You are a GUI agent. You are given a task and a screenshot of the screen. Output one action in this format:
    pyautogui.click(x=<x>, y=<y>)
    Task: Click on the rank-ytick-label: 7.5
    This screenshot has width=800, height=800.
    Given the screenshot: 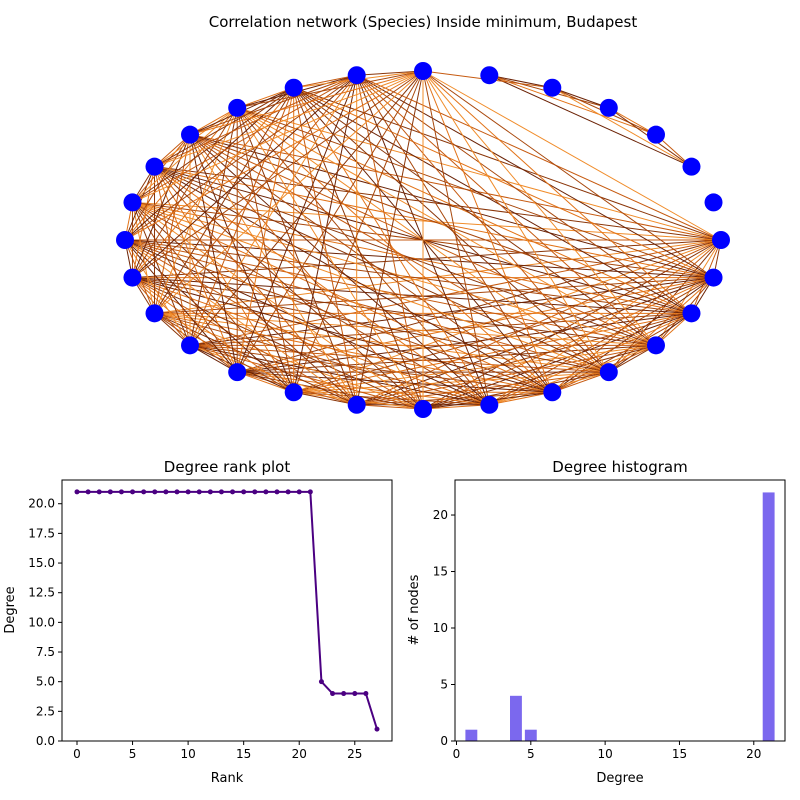 What is the action you would take?
    pyautogui.click(x=45, y=652)
    